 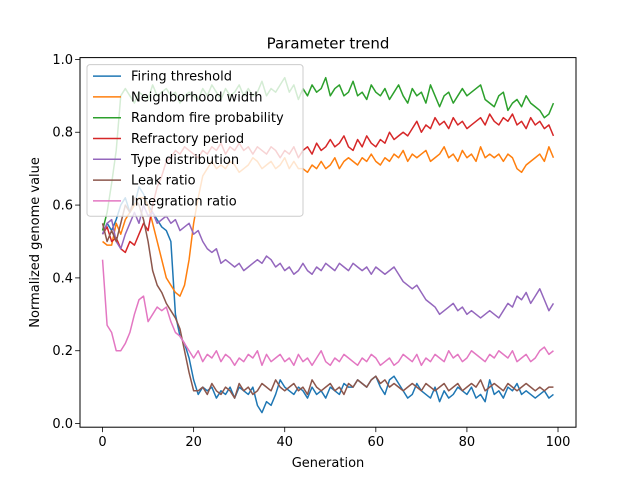 I want to click on y-tick-label: 1.0, so click(x=62, y=60).